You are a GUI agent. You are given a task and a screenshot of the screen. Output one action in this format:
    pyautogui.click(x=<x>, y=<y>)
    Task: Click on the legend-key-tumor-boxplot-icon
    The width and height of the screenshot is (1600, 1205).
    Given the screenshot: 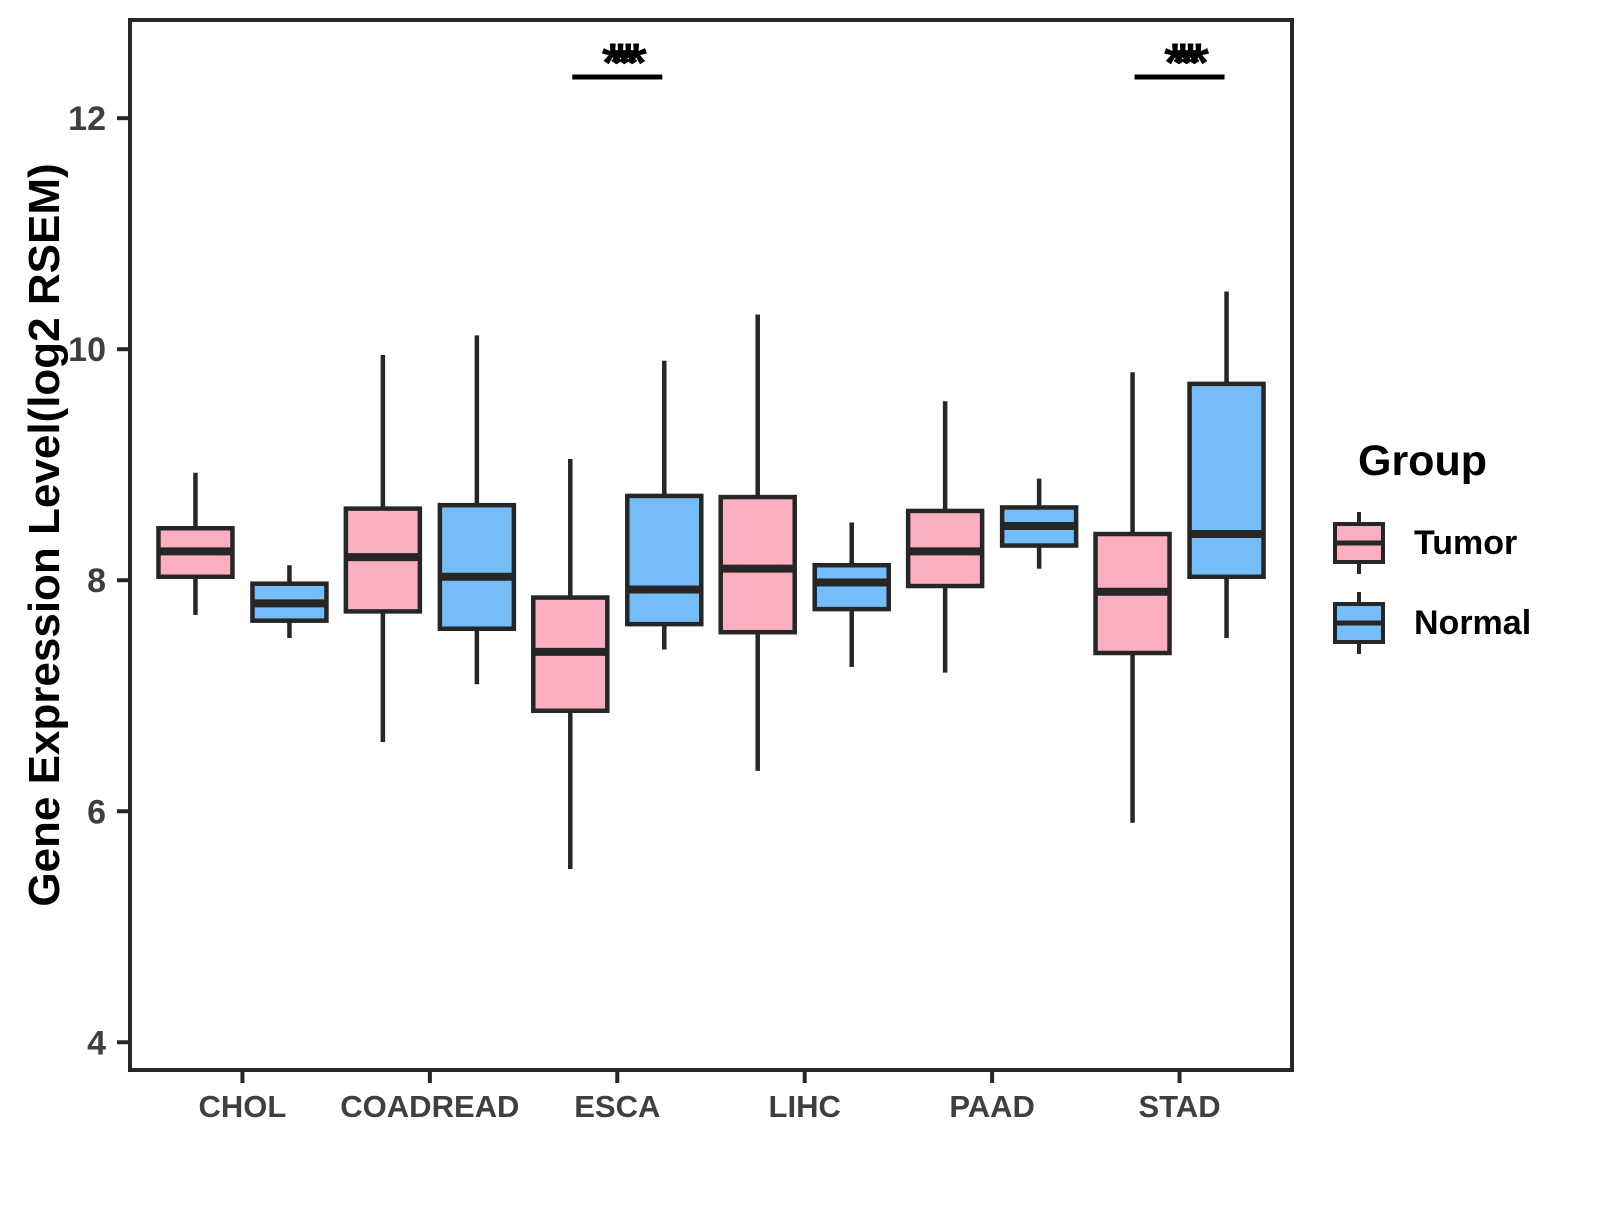 What is the action you would take?
    pyautogui.click(x=1359, y=543)
    